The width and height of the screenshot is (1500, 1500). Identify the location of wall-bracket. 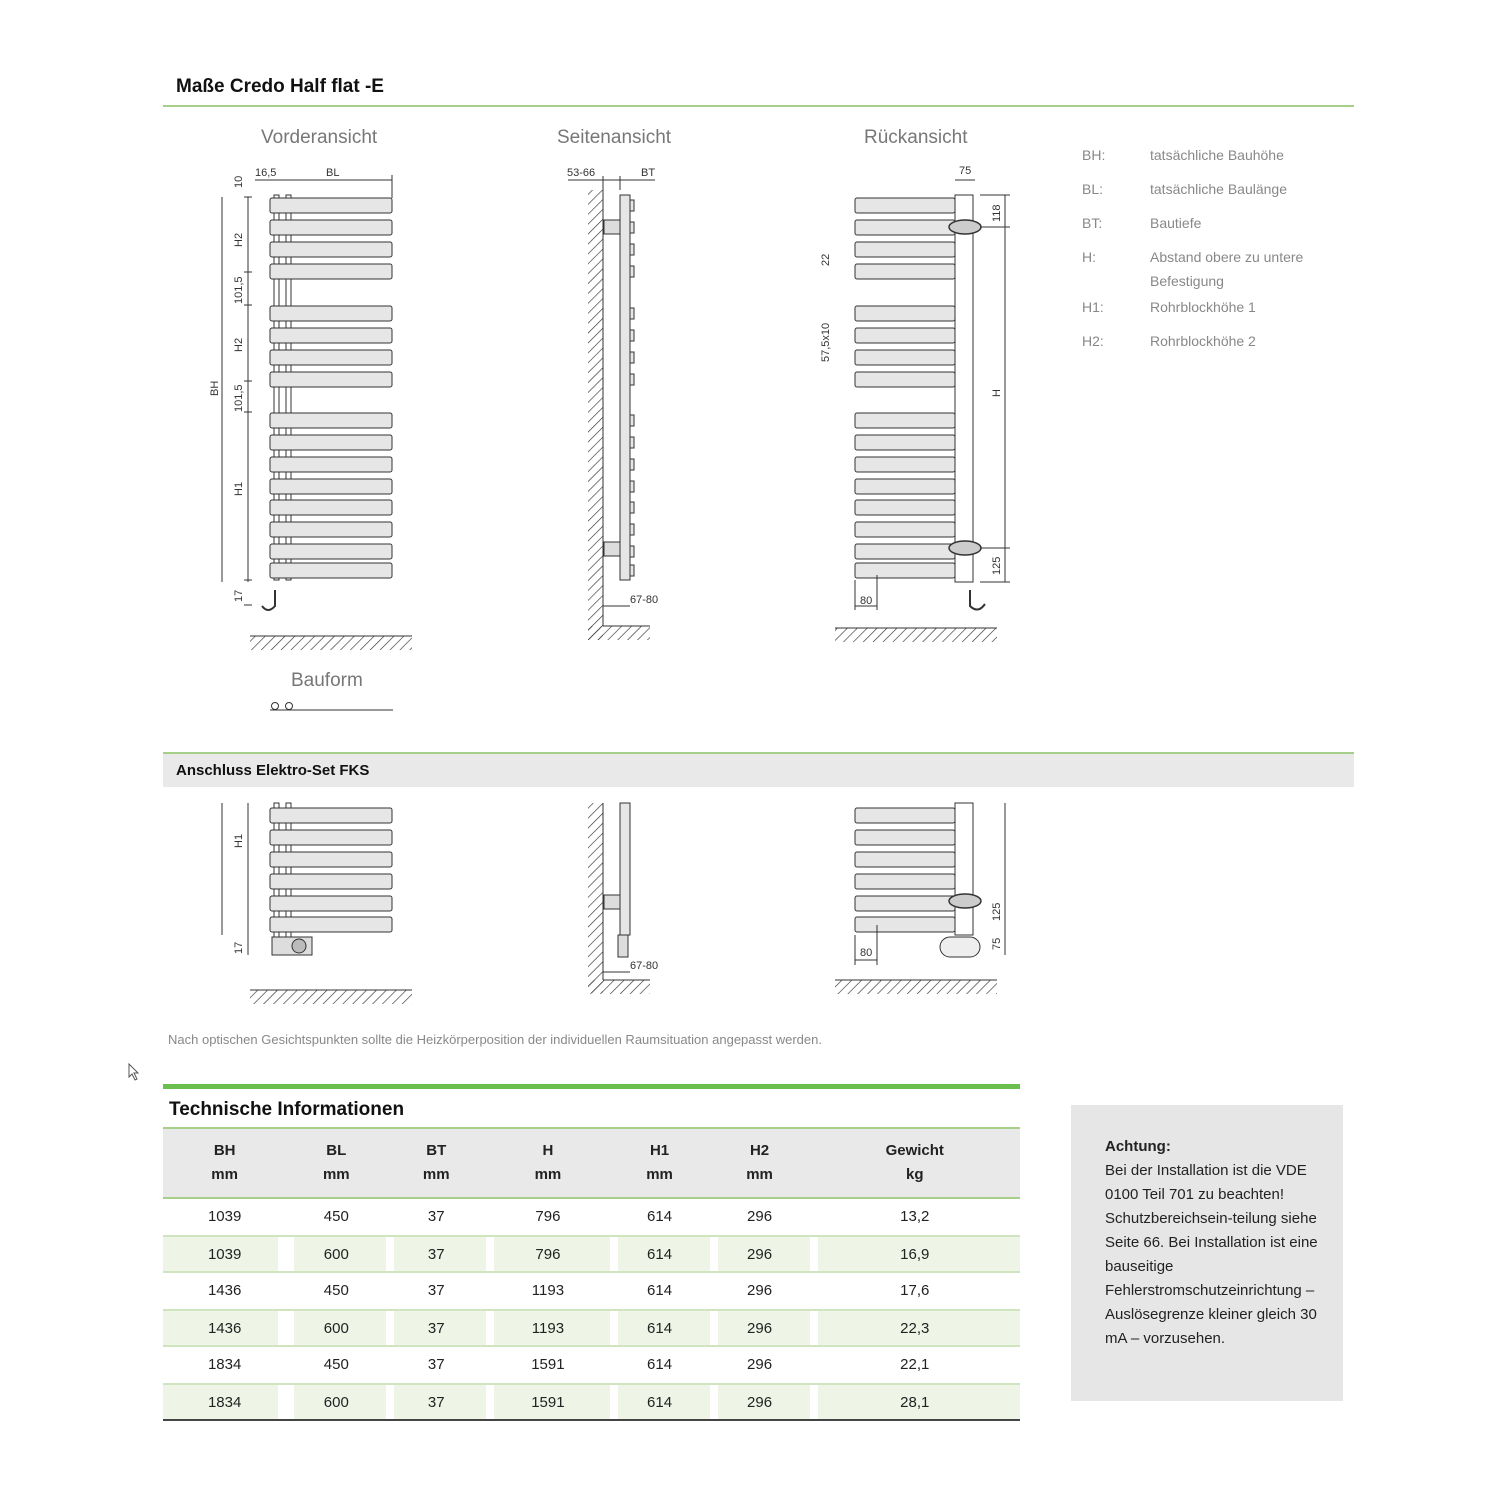
(612, 902).